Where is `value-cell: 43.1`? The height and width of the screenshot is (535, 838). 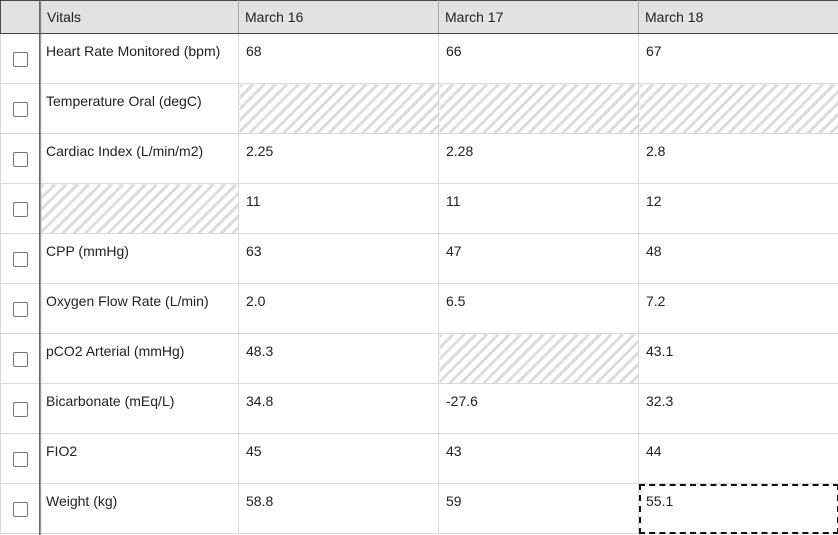 value-cell: 43.1 is located at coordinates (738, 358).